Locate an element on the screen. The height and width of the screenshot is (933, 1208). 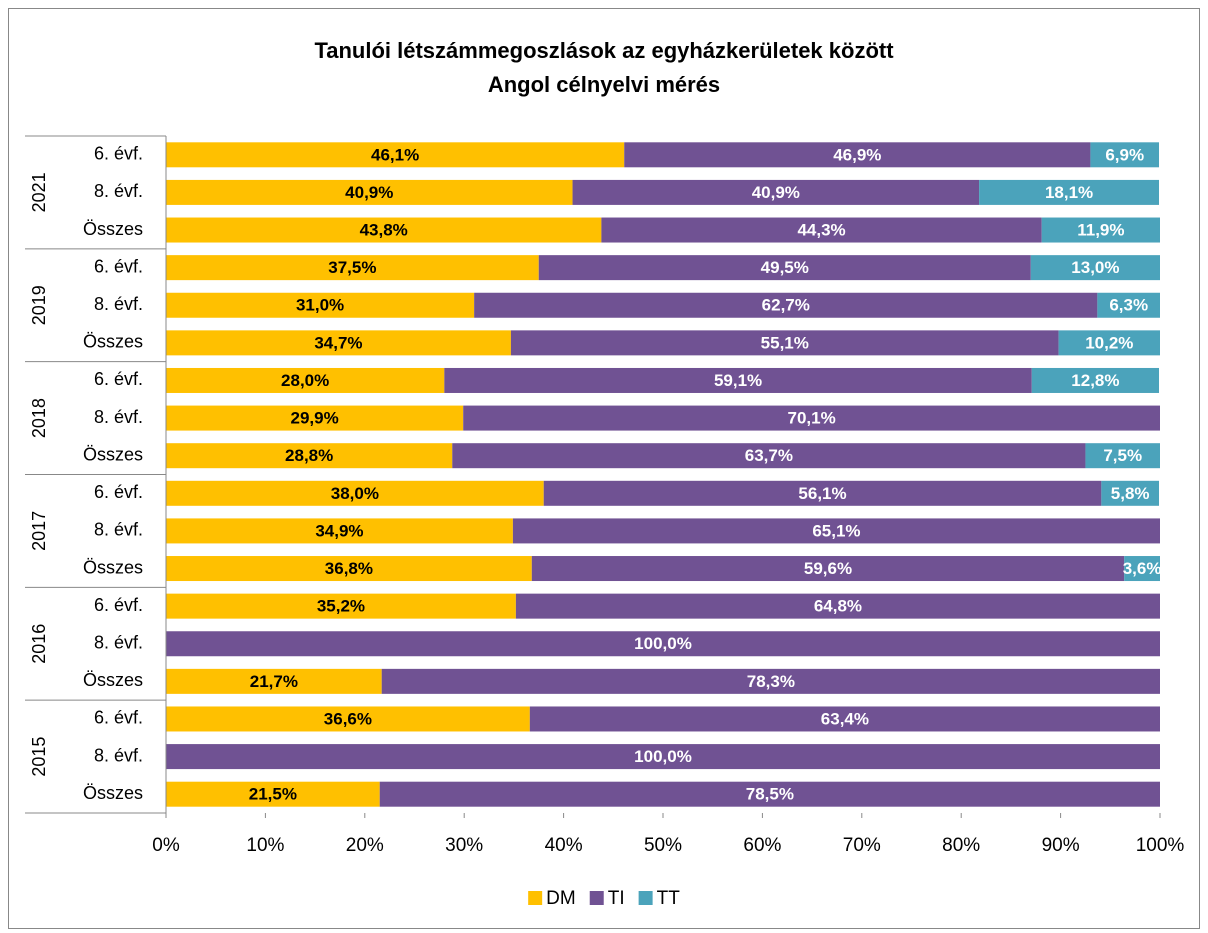
value-label: 70,1% is located at coordinates (812, 418).